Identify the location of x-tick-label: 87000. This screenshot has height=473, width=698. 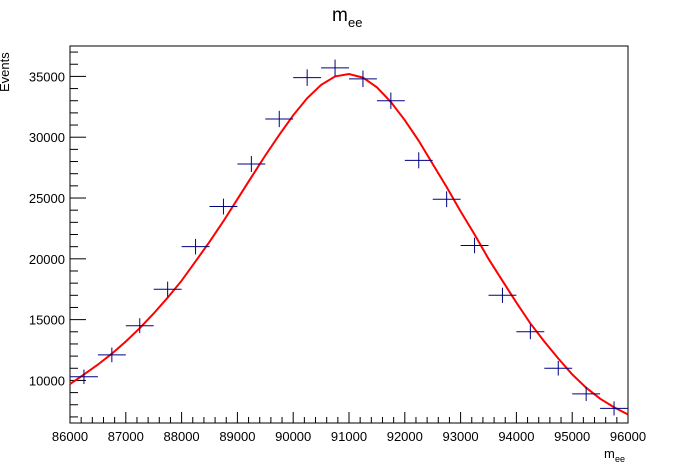
(126, 436).